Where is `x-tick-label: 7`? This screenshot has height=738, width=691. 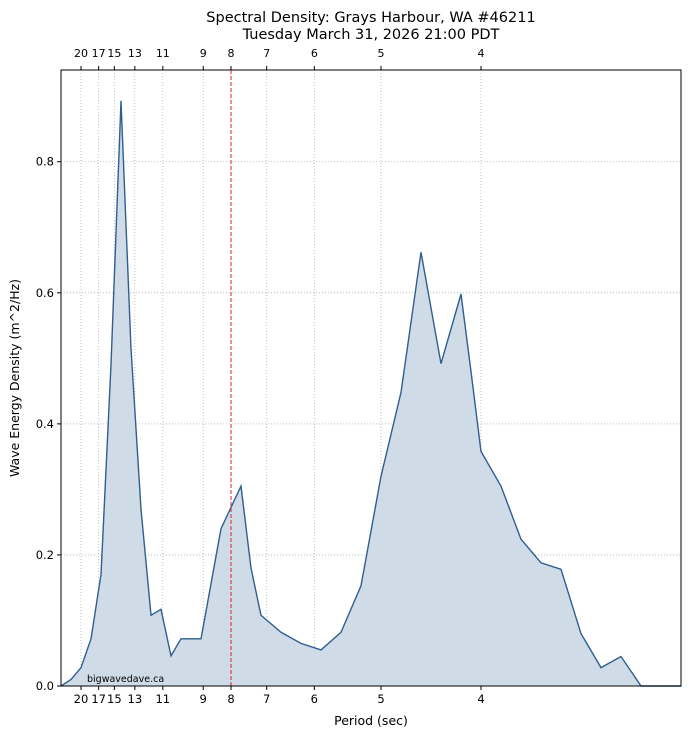 x-tick-label: 7 is located at coordinates (266, 699).